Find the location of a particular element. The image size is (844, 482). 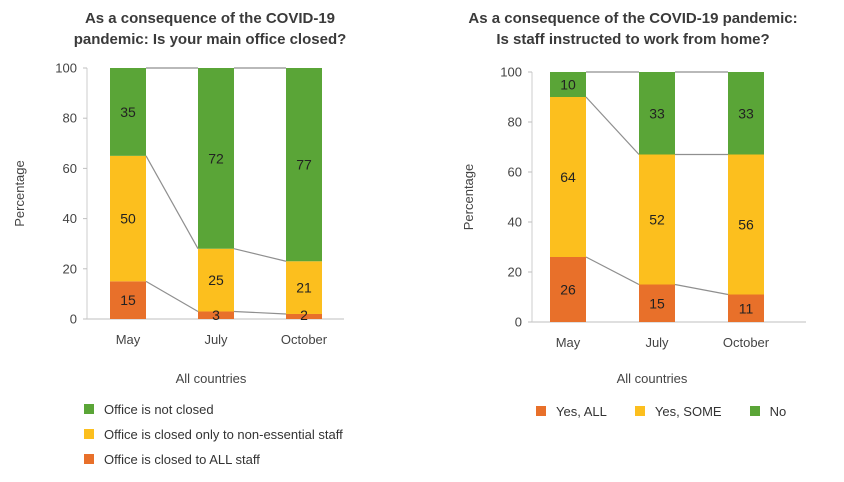

data-label: 56 is located at coordinates (746, 225).